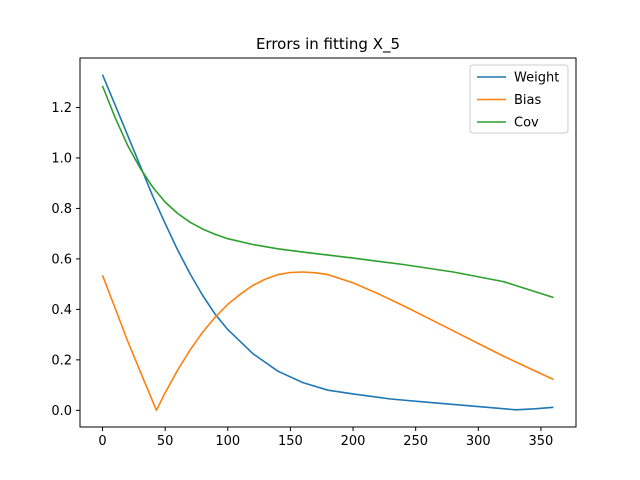  Describe the element at coordinates (61, 158) in the screenshot. I see `y-tick-label: 1.0` at that location.